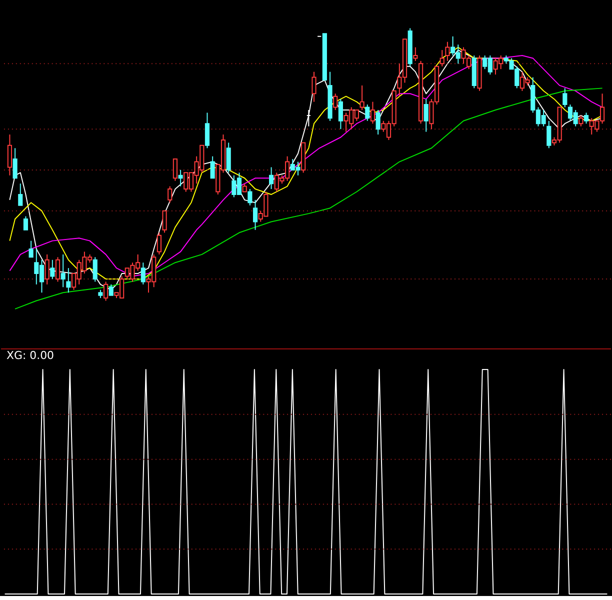  Describe the element at coordinates (30, 355) in the screenshot. I see `chart-title: XG: 0.00` at that location.